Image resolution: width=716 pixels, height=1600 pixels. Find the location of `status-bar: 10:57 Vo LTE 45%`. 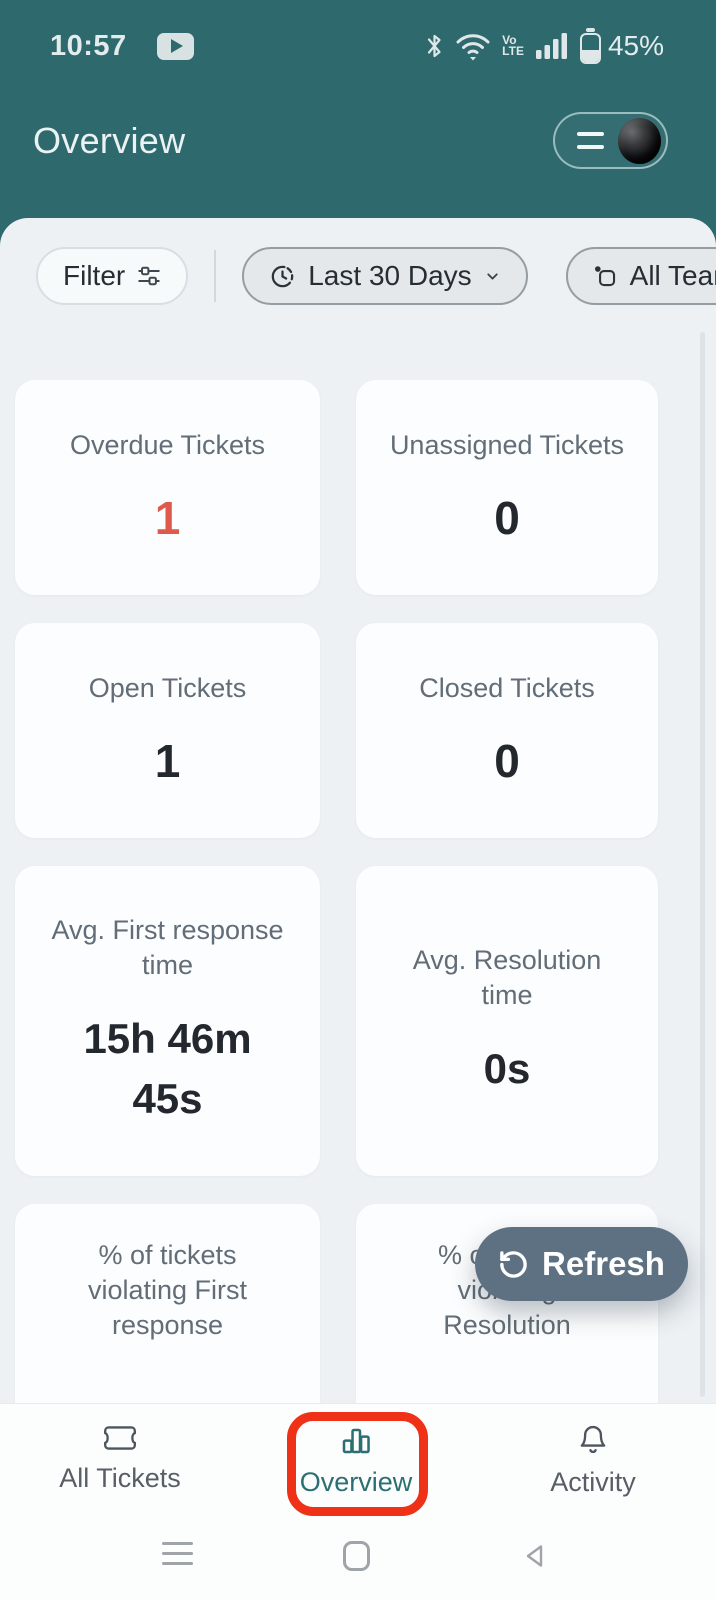

status-bar: 10:57 Vo LTE 45% is located at coordinates (358, 43).